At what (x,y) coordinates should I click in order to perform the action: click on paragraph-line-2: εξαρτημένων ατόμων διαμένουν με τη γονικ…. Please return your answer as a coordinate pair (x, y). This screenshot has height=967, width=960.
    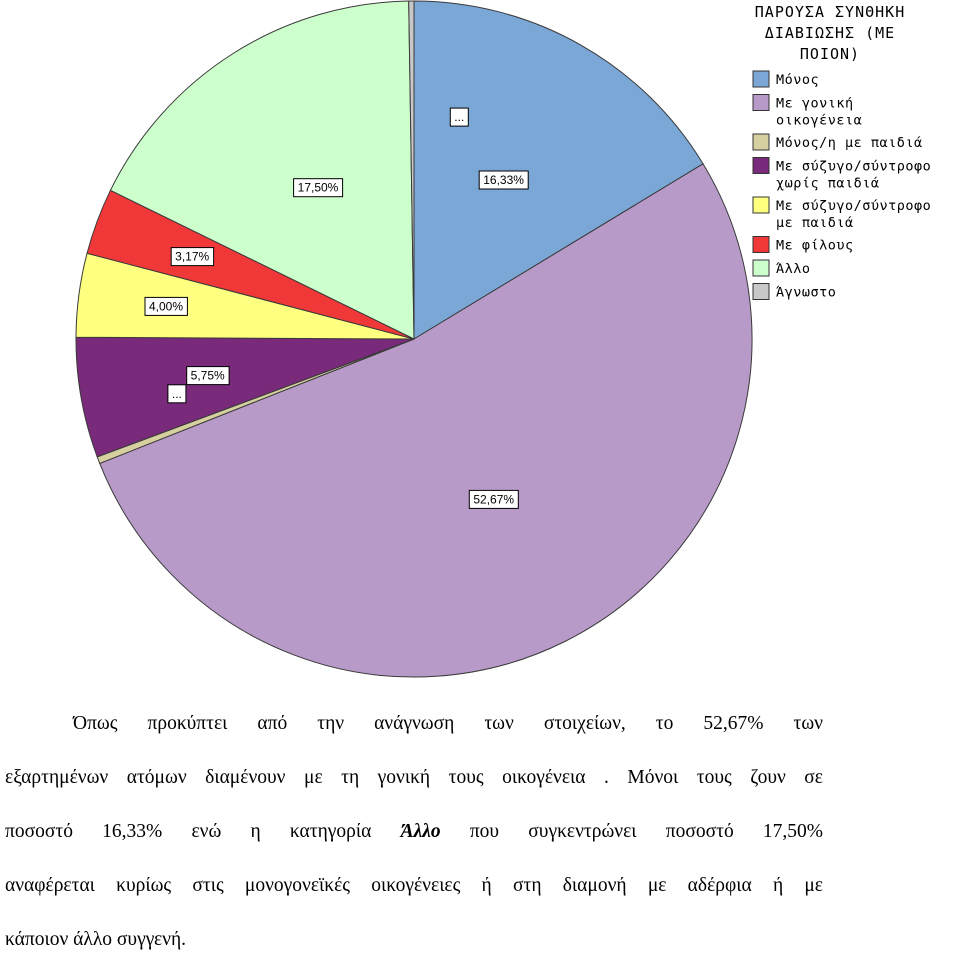
    Looking at the image, I should click on (414, 777).